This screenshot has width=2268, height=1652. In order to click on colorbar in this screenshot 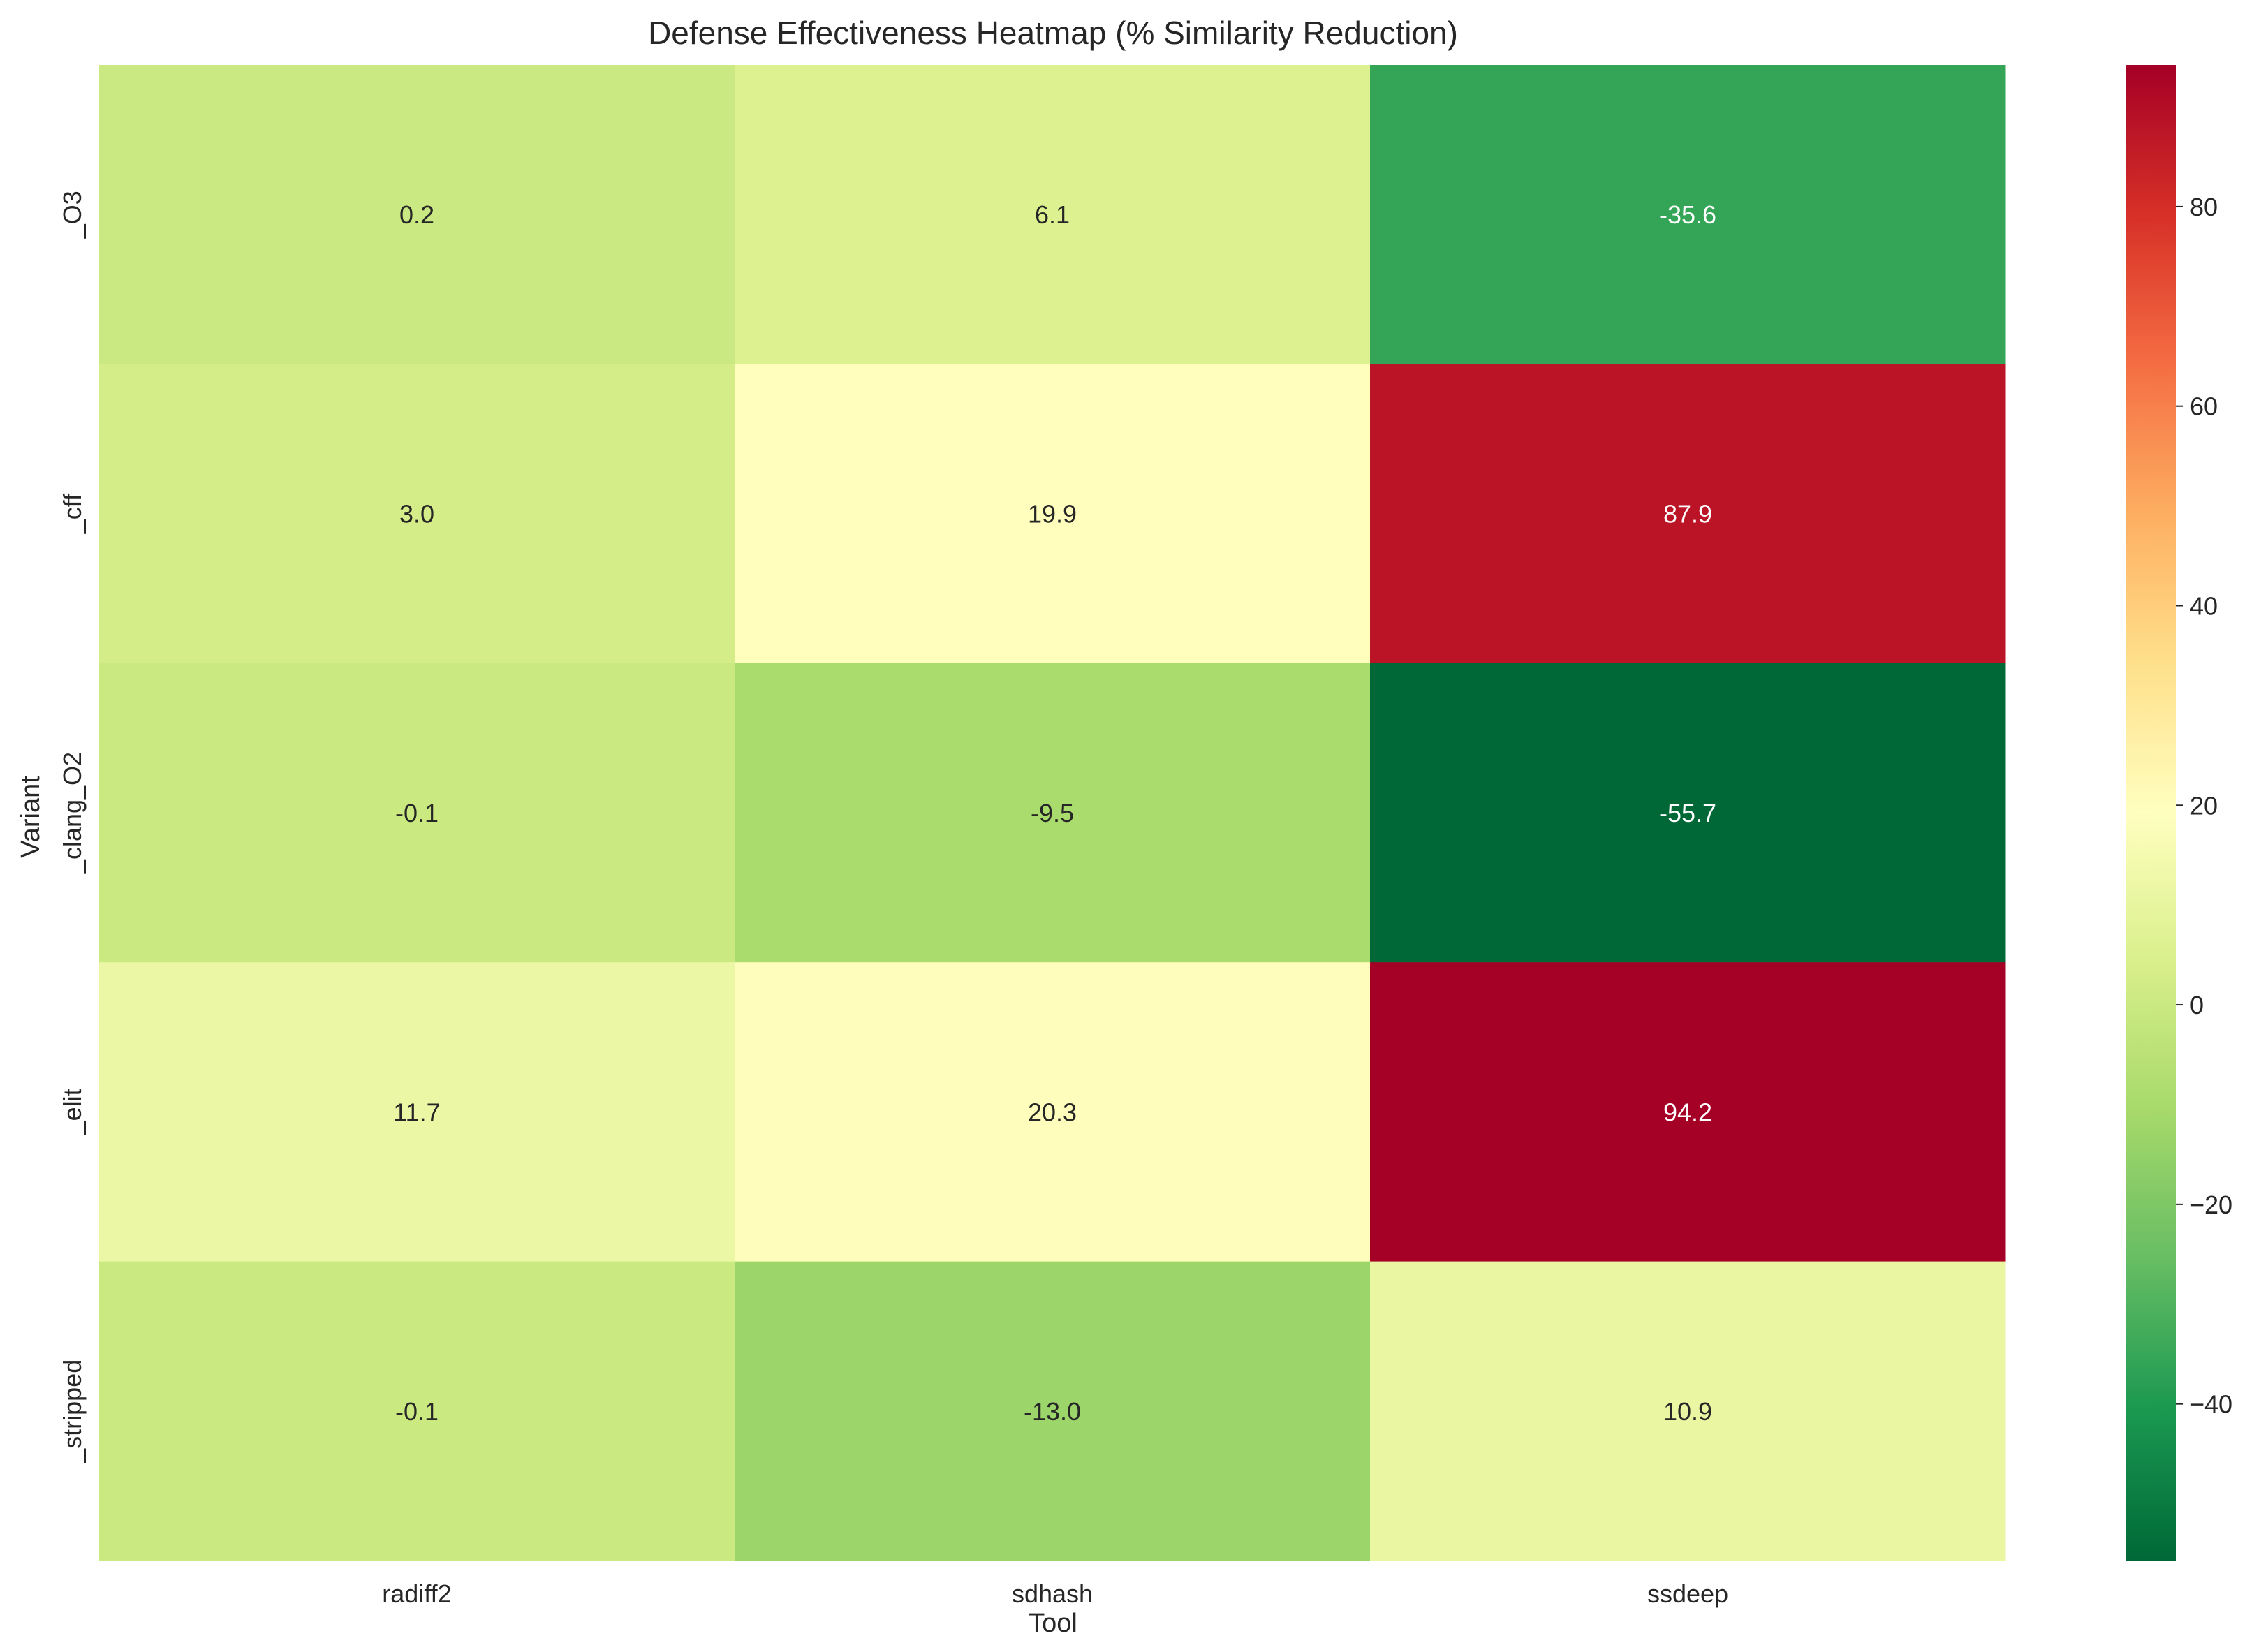, I will do `click(2151, 813)`.